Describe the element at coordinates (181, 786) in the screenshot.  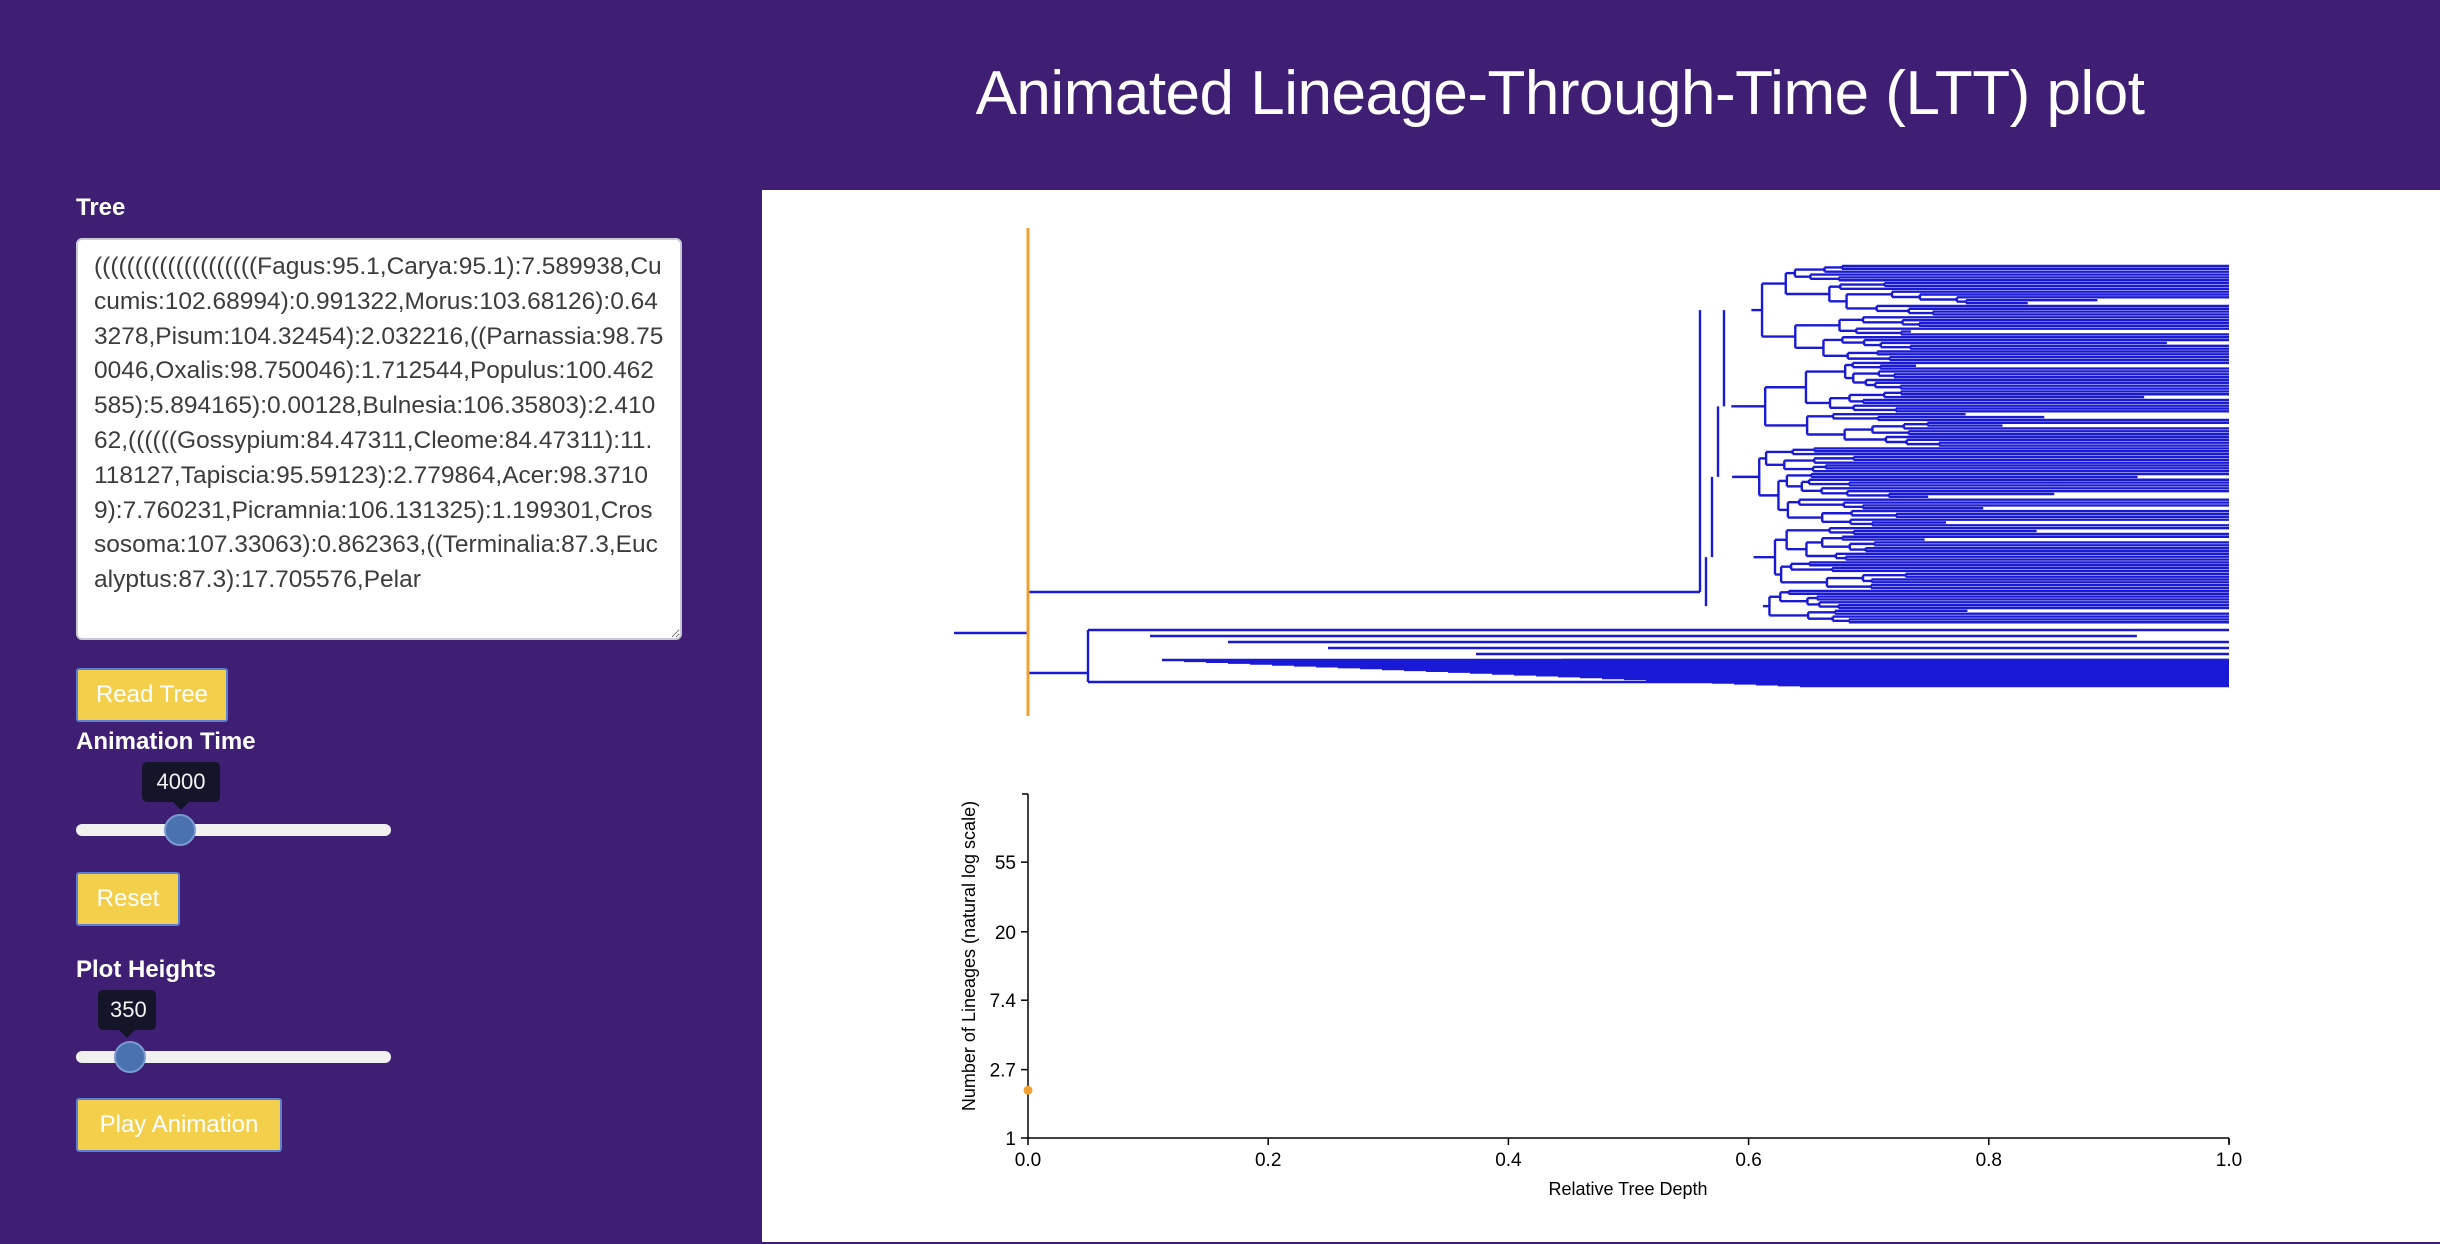
I see `animation-time-tooltip: 4000` at that location.